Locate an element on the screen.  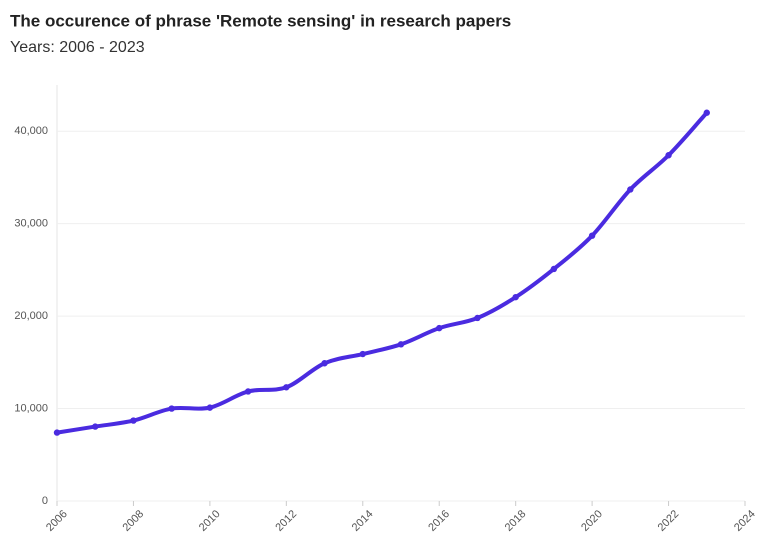
x-tick-label: 2016 is located at coordinates (439, 521).